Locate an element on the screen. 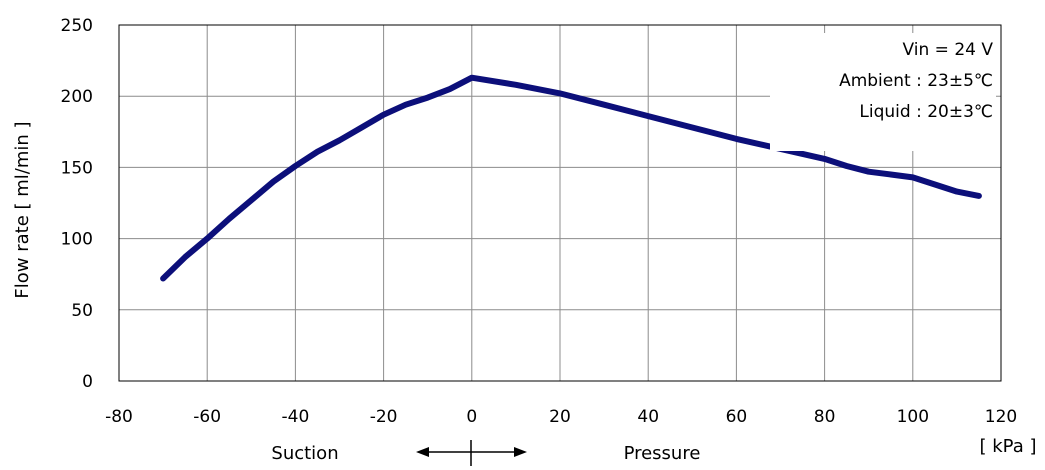 The height and width of the screenshot is (470, 1045). y-tick-label: 200 is located at coordinates (77, 97).